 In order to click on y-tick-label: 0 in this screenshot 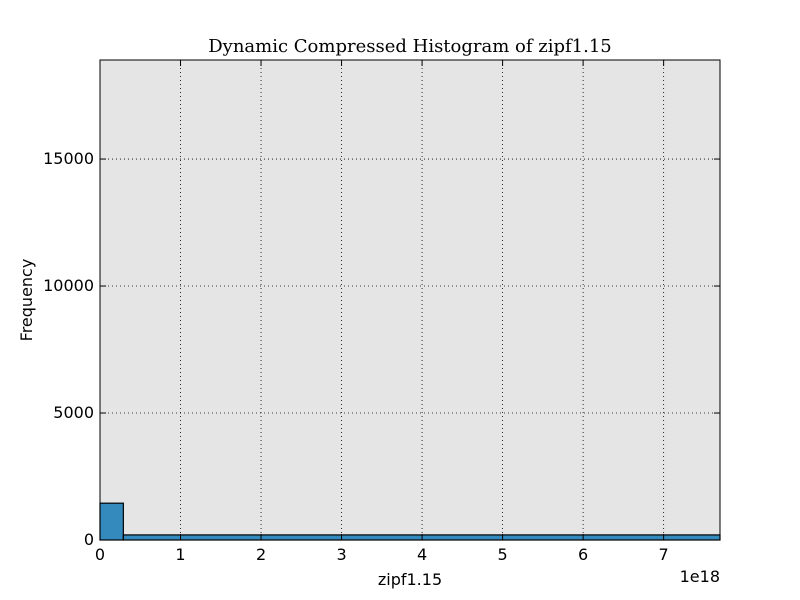, I will do `click(89, 539)`.